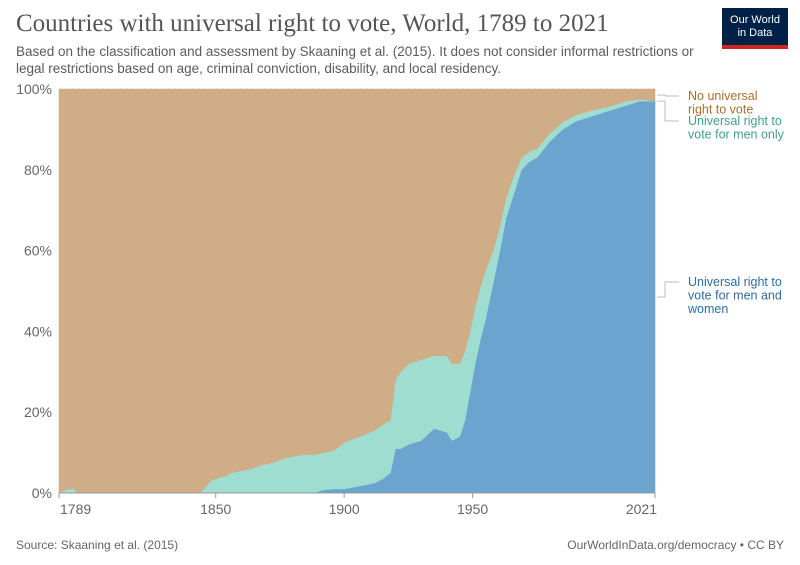 The height and width of the screenshot is (565, 800). I want to click on legend-label-line: No universal, so click(722, 96).